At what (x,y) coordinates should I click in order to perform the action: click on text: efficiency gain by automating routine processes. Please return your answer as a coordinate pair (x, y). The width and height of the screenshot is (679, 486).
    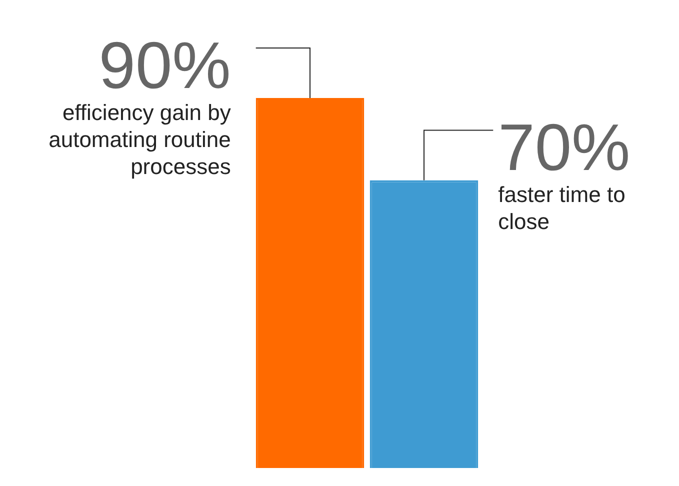
    Looking at the image, I should click on (139, 139).